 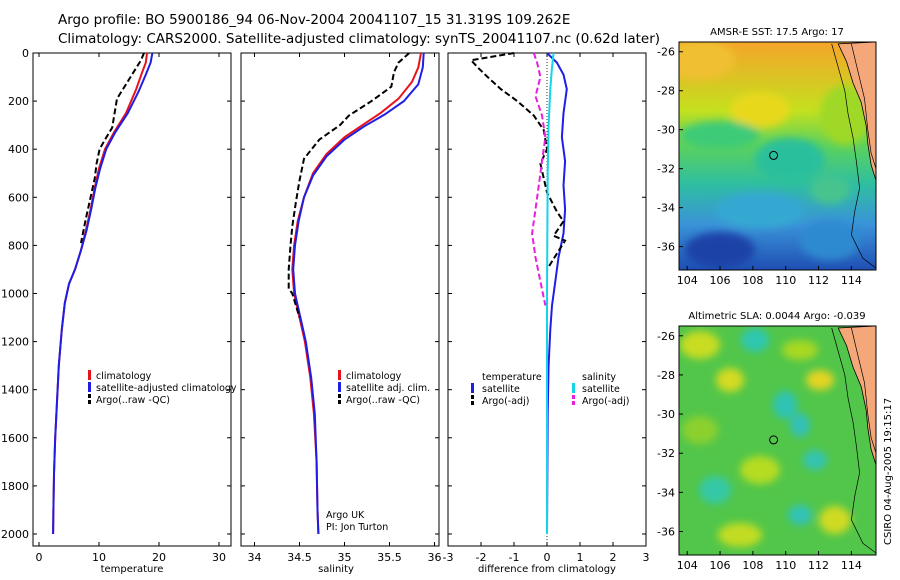 What do you see at coordinates (666, 130) in the screenshot?
I see `latitude-tick-label: -30` at bounding box center [666, 130].